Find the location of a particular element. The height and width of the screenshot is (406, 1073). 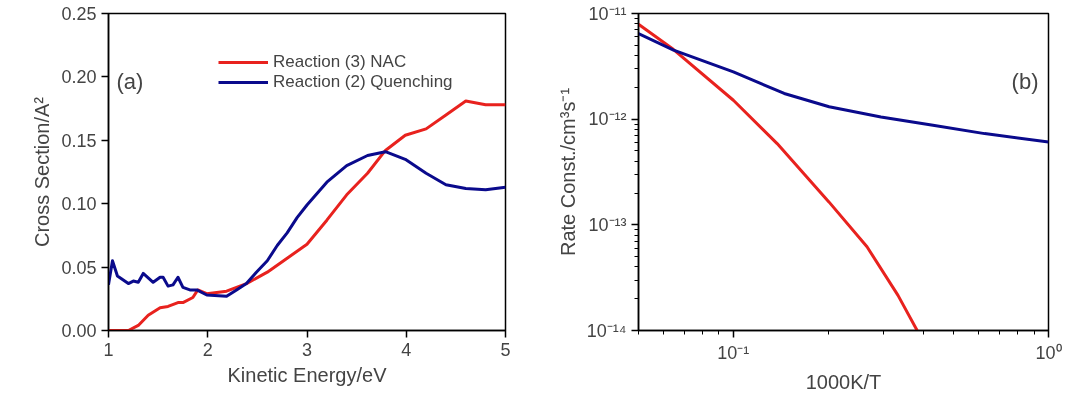

y-axis-title: Rate Const./cm³s⁻¹ is located at coordinates (567, 172).